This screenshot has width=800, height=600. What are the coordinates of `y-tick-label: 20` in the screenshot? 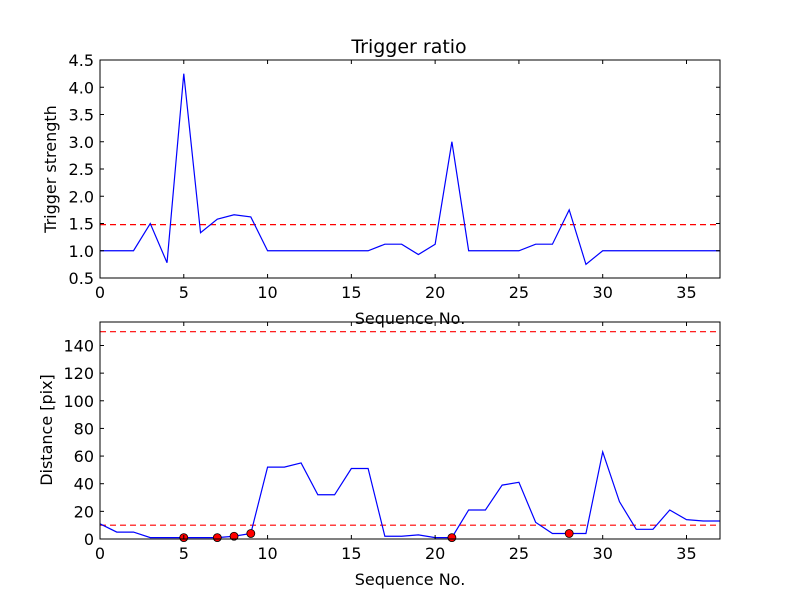 It's located at (84, 511).